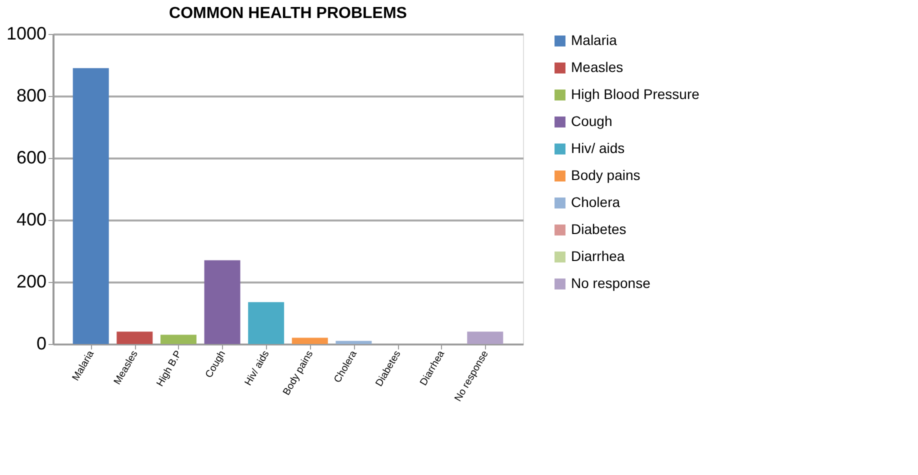  What do you see at coordinates (41, 344) in the screenshot?
I see `y-tick-label: 0` at bounding box center [41, 344].